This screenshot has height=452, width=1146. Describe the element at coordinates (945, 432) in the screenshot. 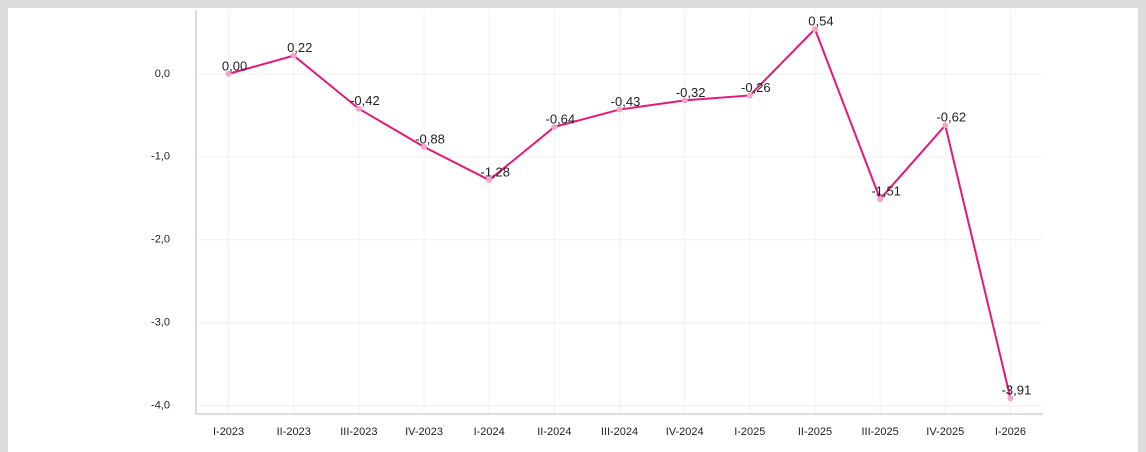

I see `x-tick-label: IV-2025` at that location.